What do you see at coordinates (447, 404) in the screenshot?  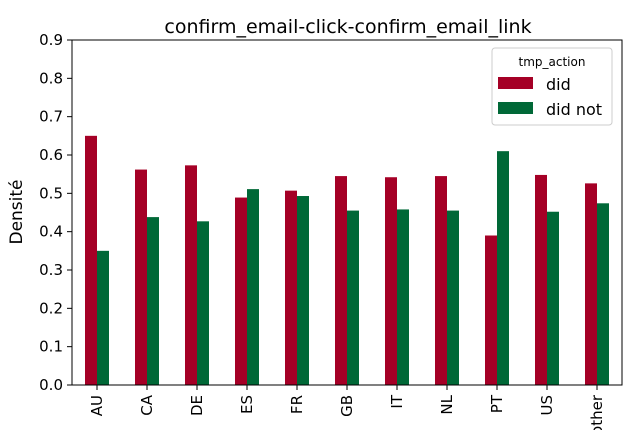 I see `x-tick-label: NL` at bounding box center [447, 404].